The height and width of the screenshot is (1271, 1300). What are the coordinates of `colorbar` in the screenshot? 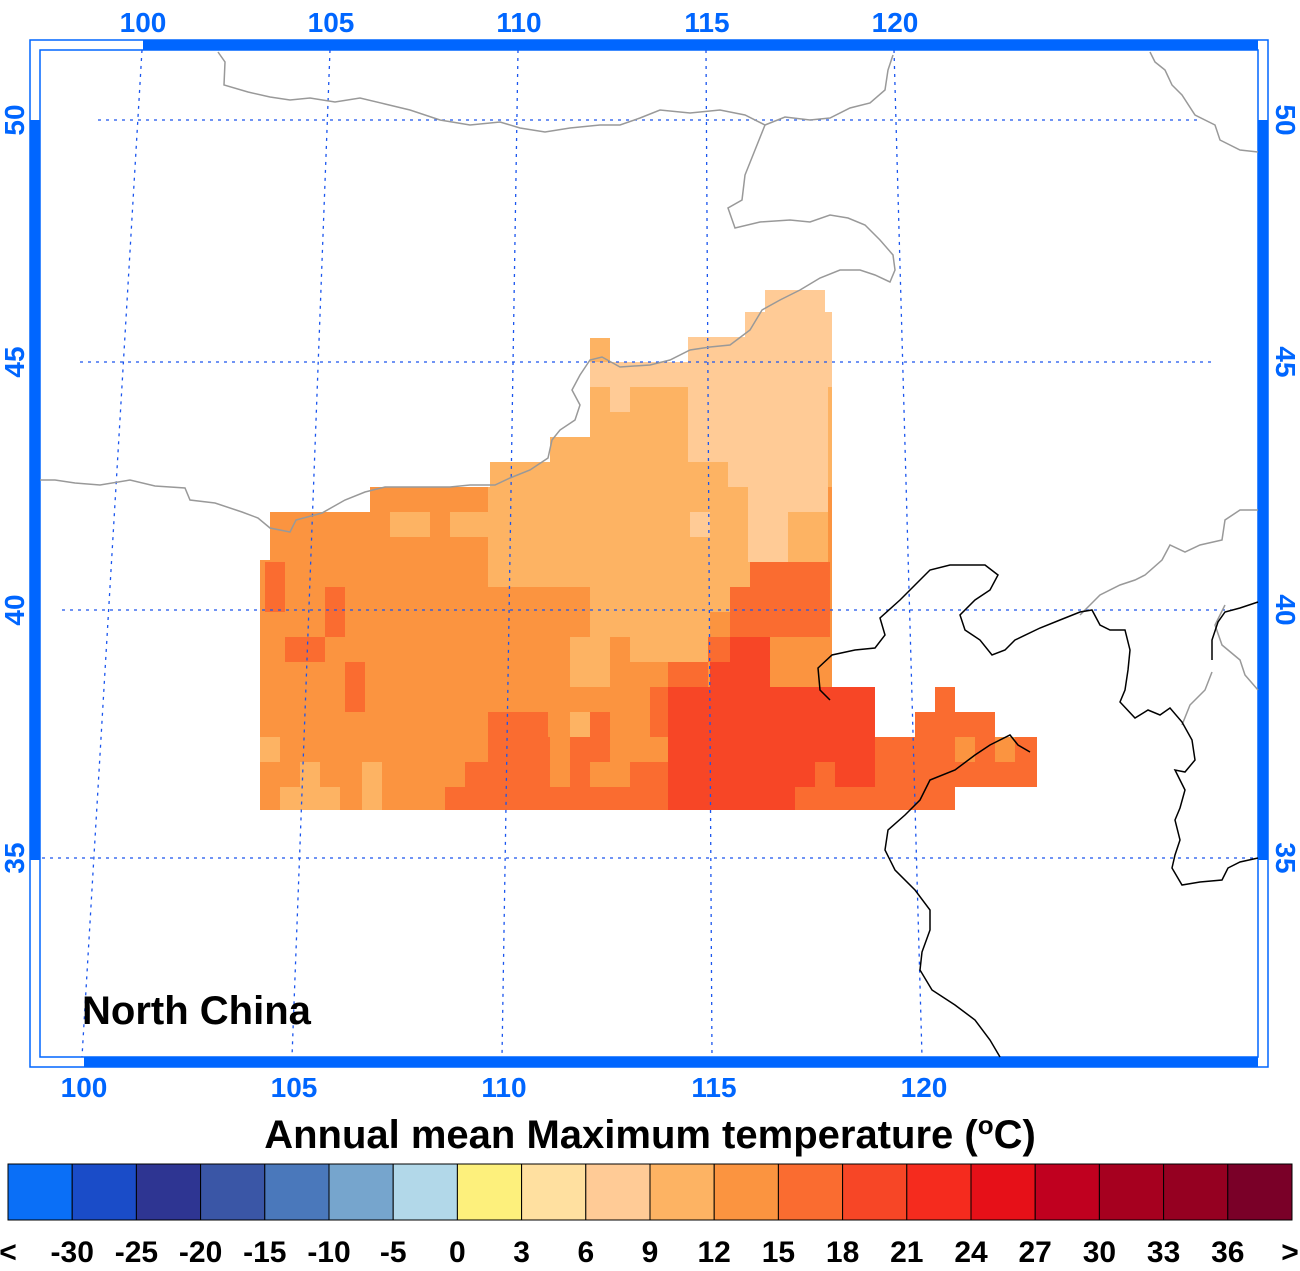 It's located at (650, 1192).